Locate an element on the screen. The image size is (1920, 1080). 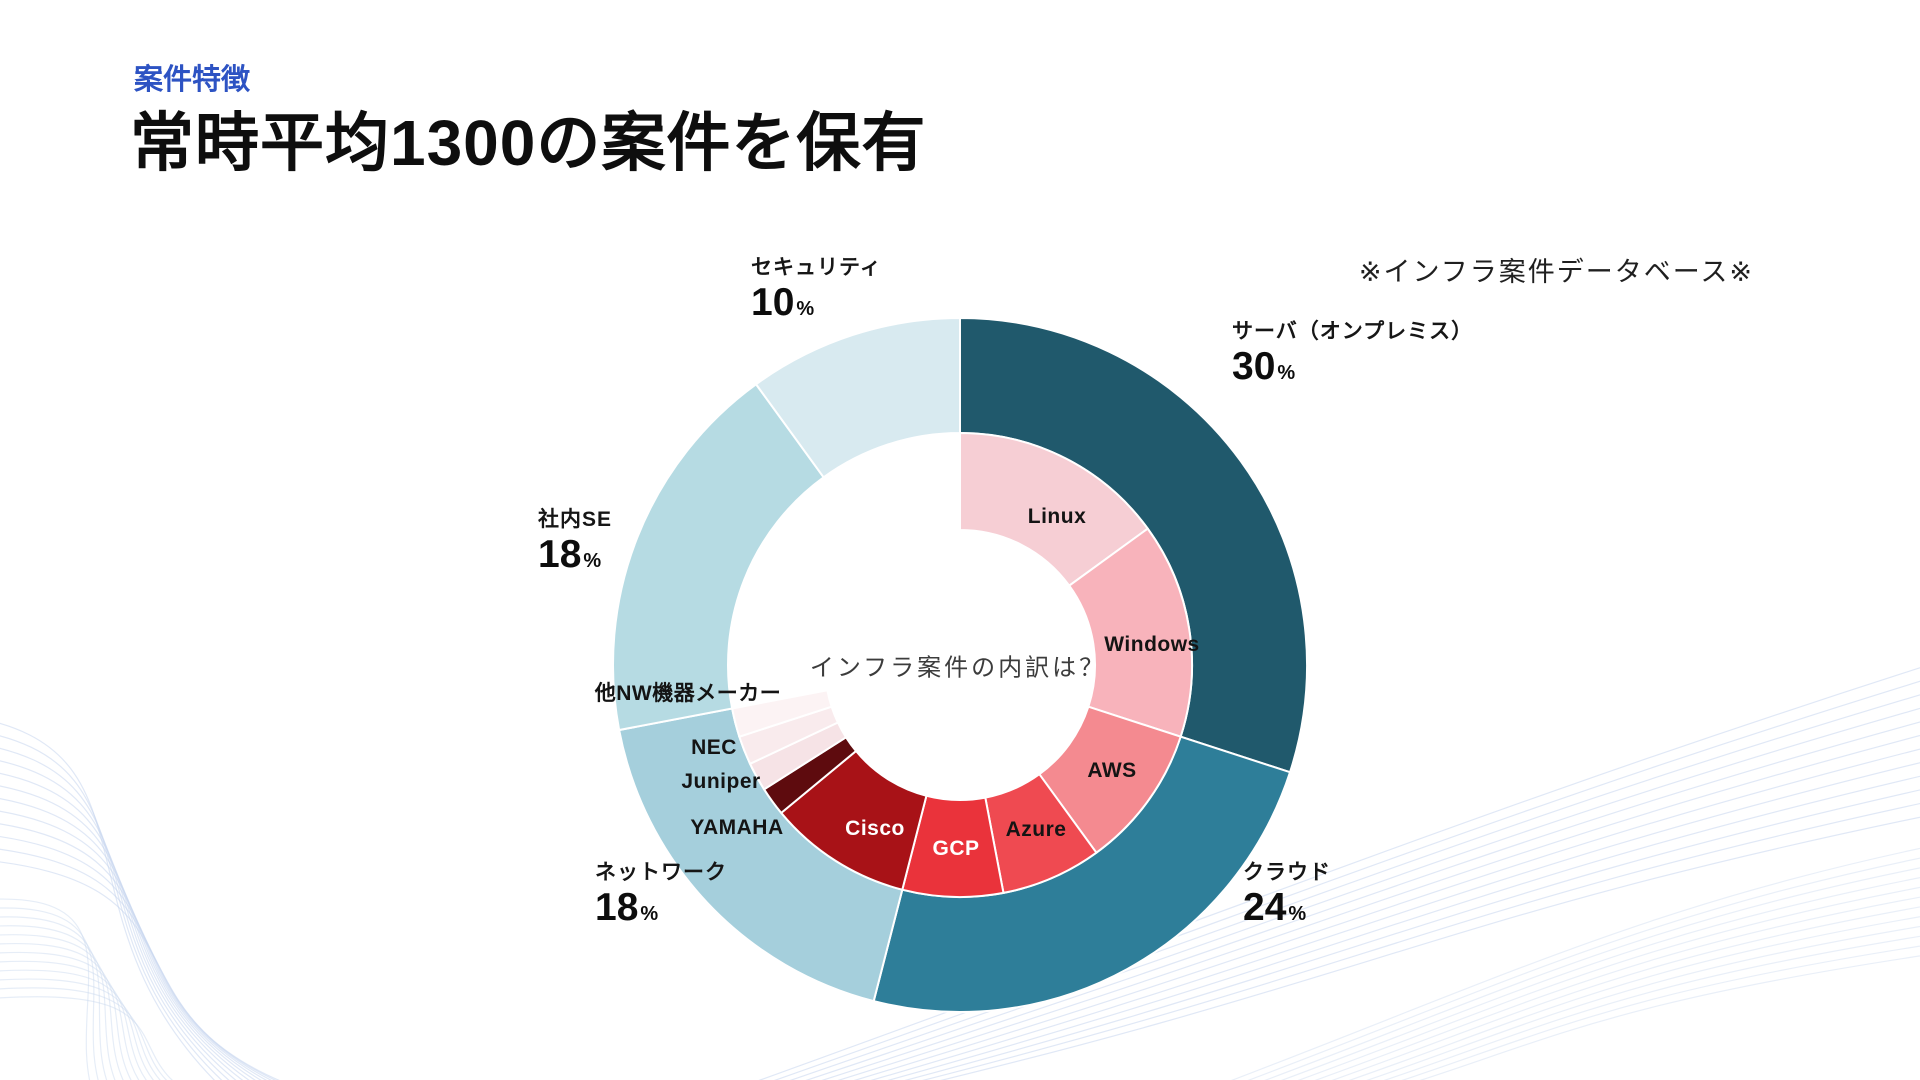
label-nec: NEC is located at coordinates (714, 747).